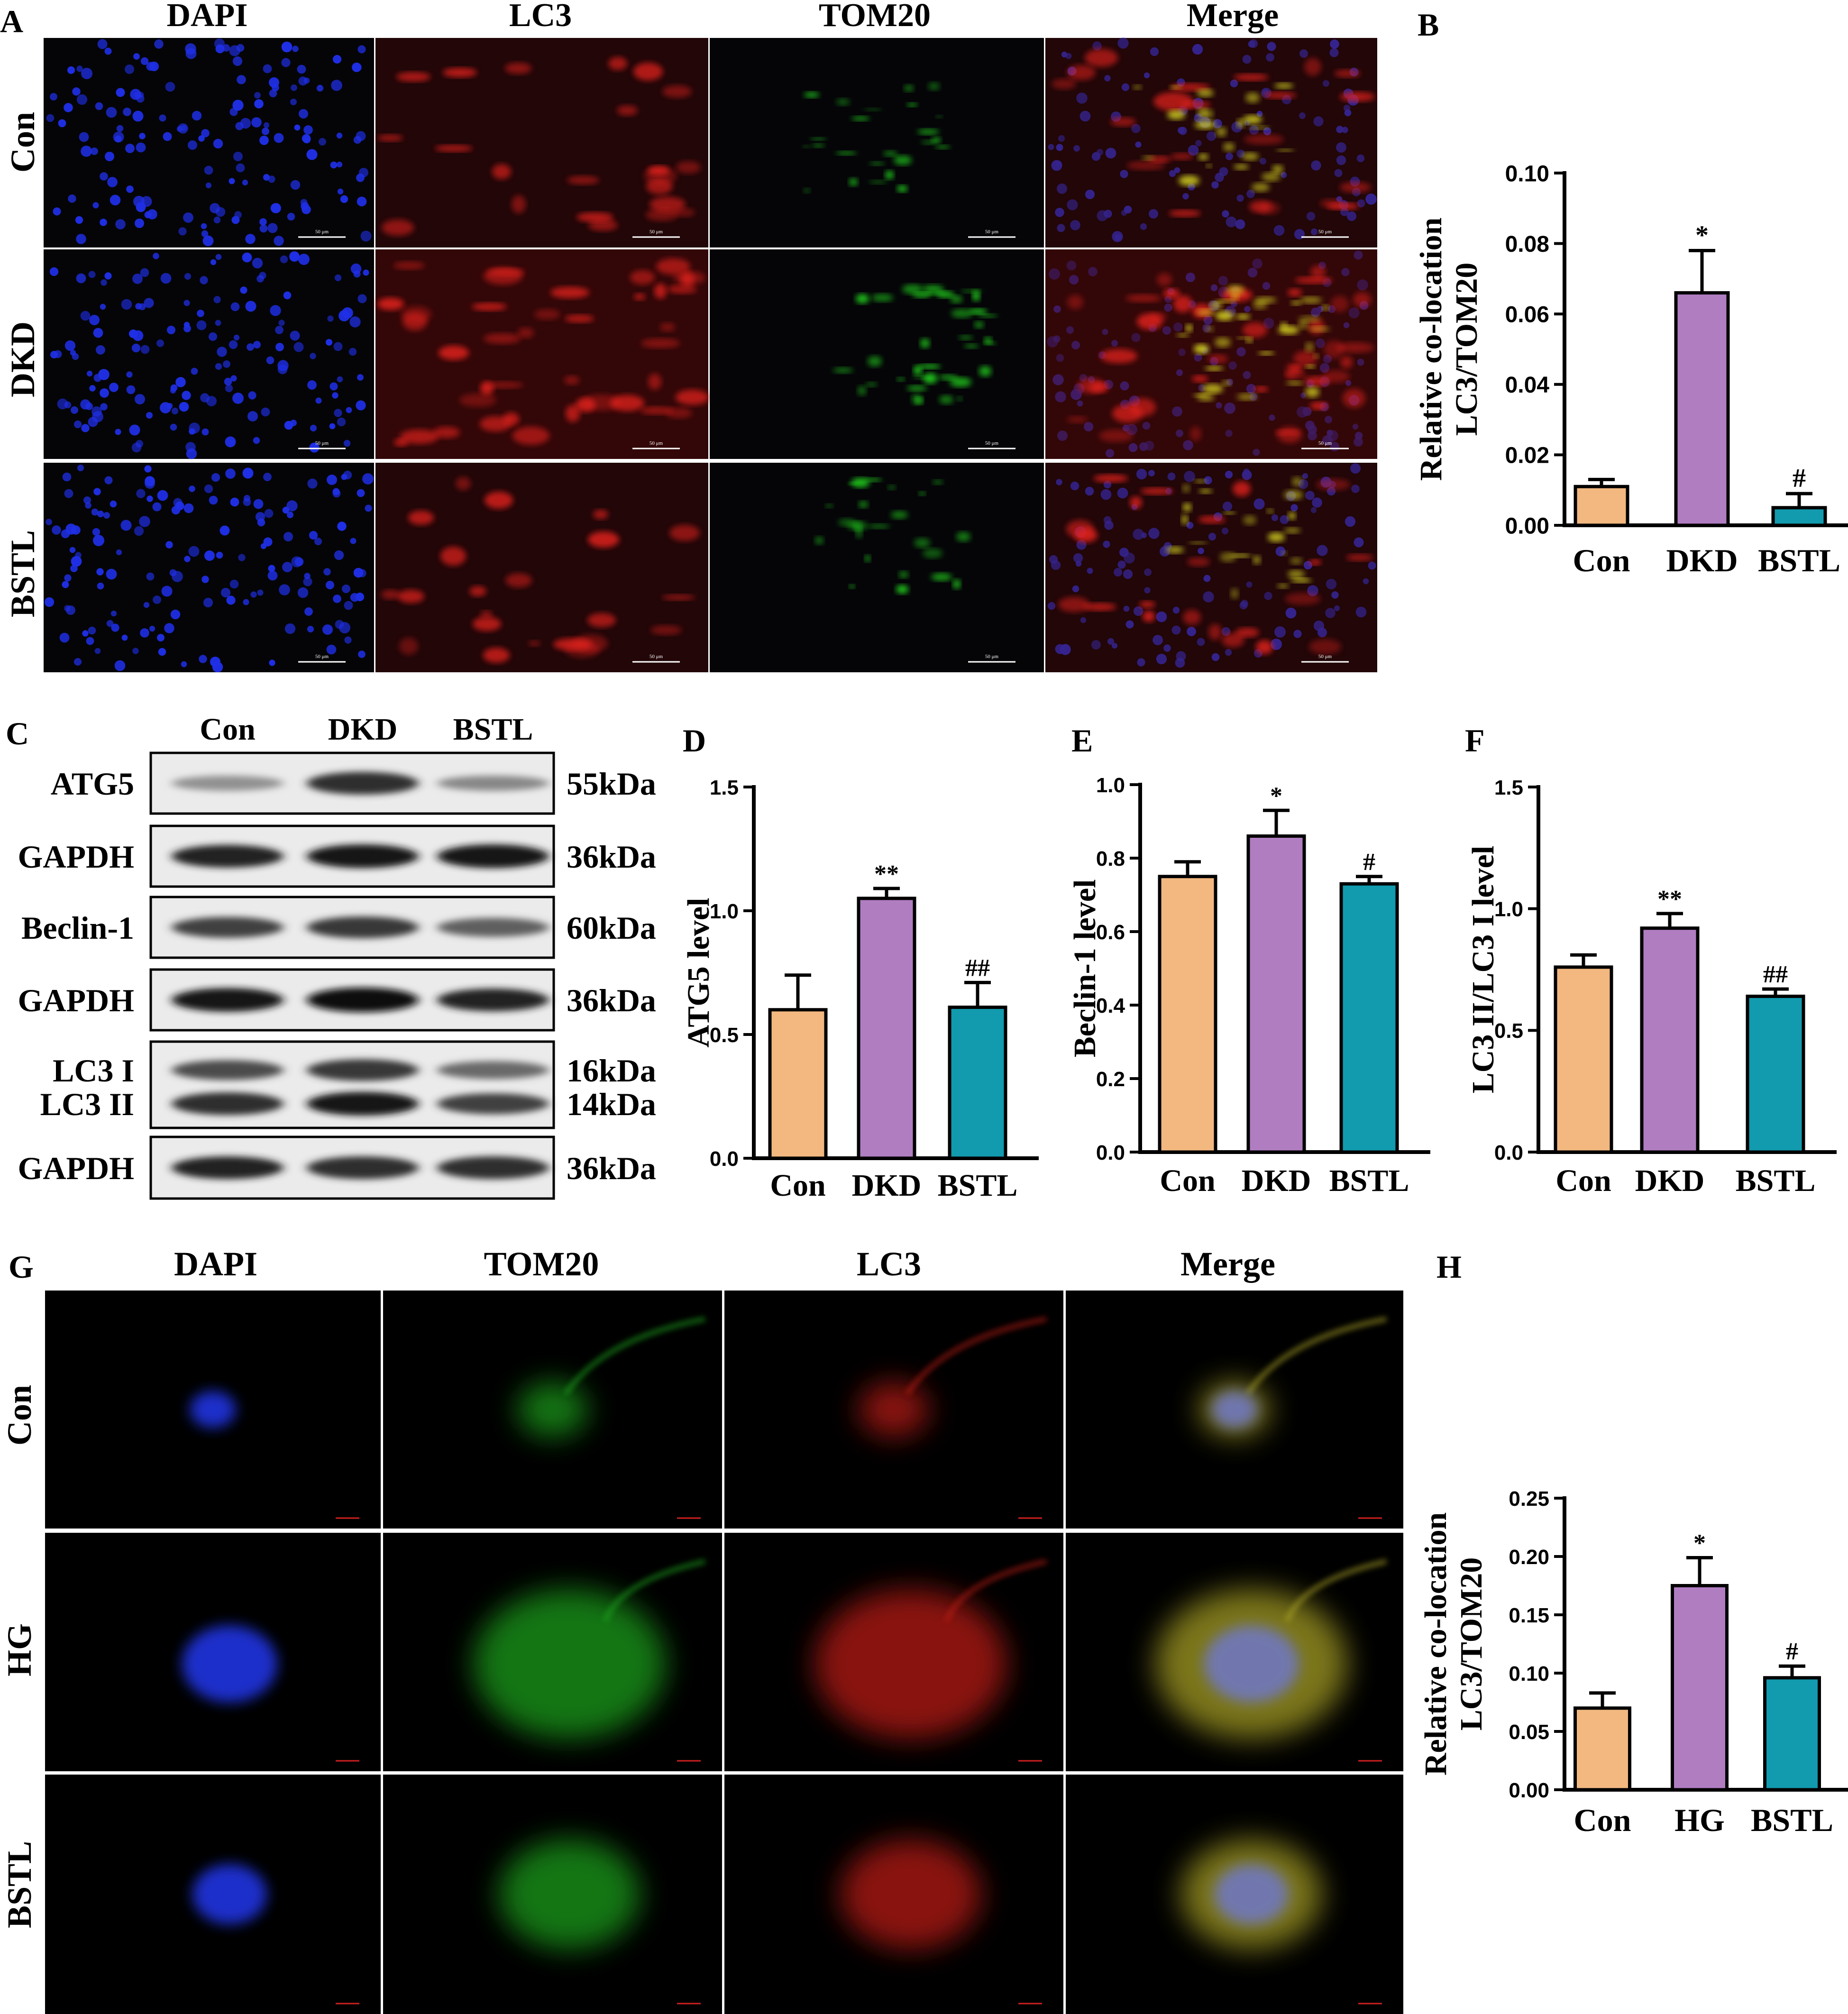 This screenshot has height=2014, width=1848. What do you see at coordinates (209, 568) in the screenshot?
I see `micrograph-a-bstl-dapi: 50 μm` at bounding box center [209, 568].